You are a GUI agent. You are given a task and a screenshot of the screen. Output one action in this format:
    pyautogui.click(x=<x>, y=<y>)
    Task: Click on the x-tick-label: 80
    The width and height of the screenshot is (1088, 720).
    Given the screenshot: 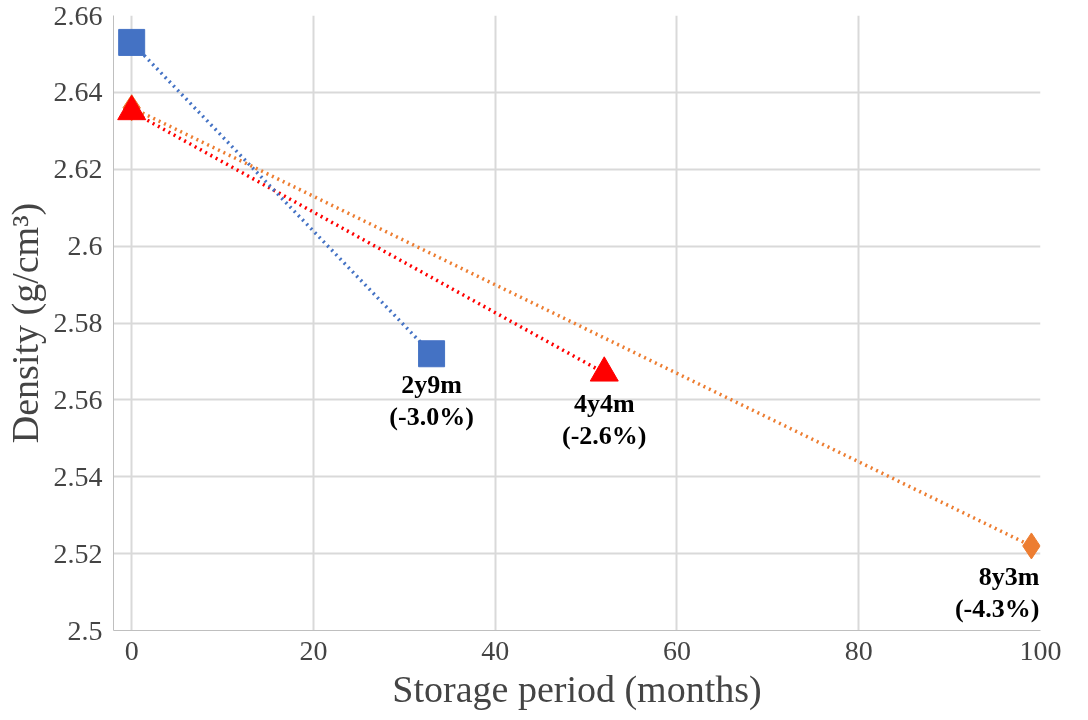 What is the action you would take?
    pyautogui.click(x=858, y=650)
    